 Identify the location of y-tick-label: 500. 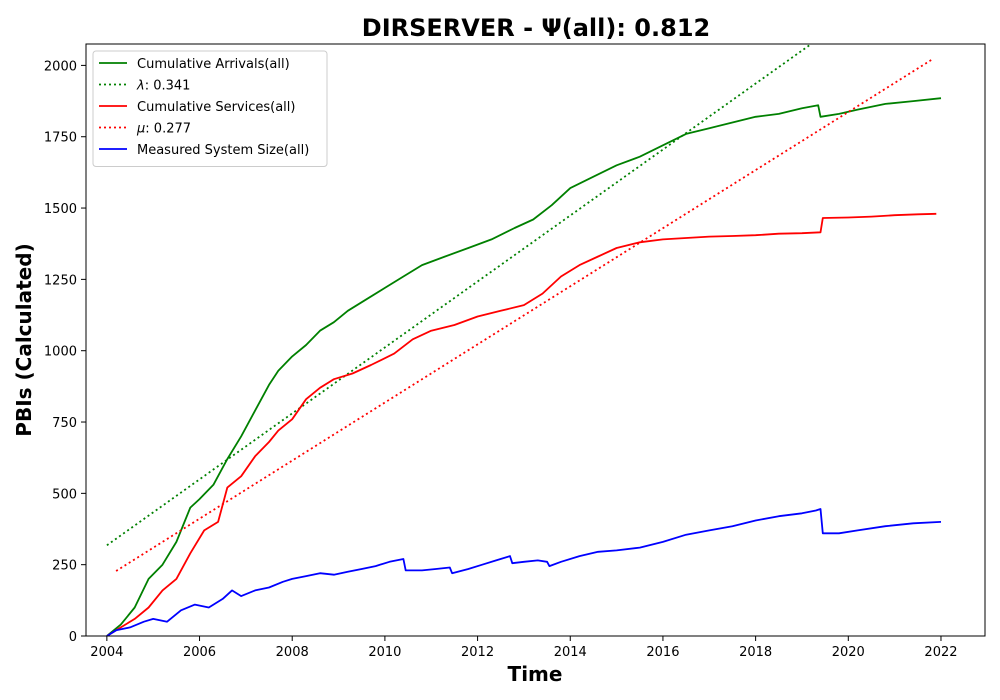
(64, 494).